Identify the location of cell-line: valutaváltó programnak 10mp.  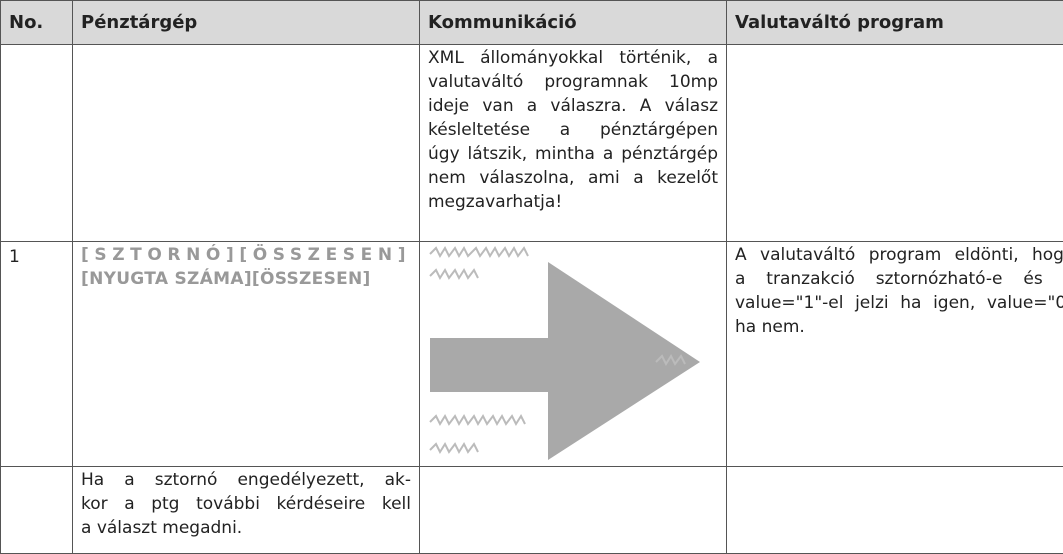
(573, 82).